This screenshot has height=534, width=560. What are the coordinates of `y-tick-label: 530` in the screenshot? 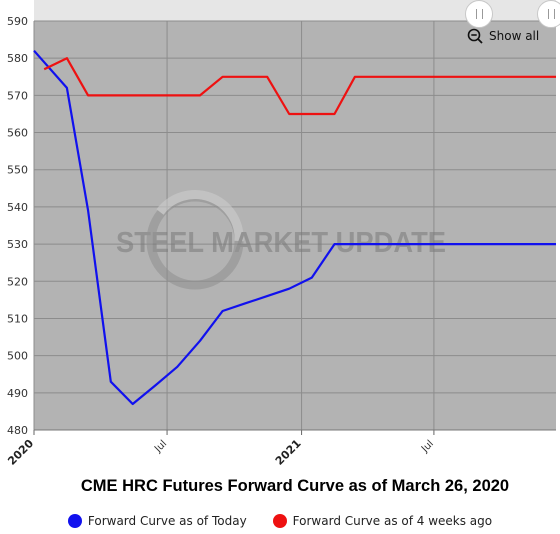 It's located at (17, 244).